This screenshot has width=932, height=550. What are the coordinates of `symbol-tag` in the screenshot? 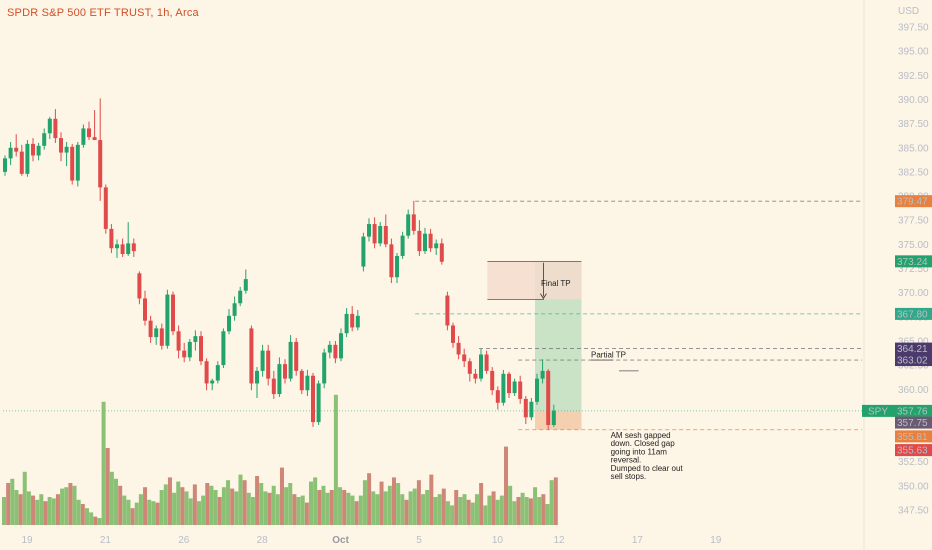 It's located at (897, 410).